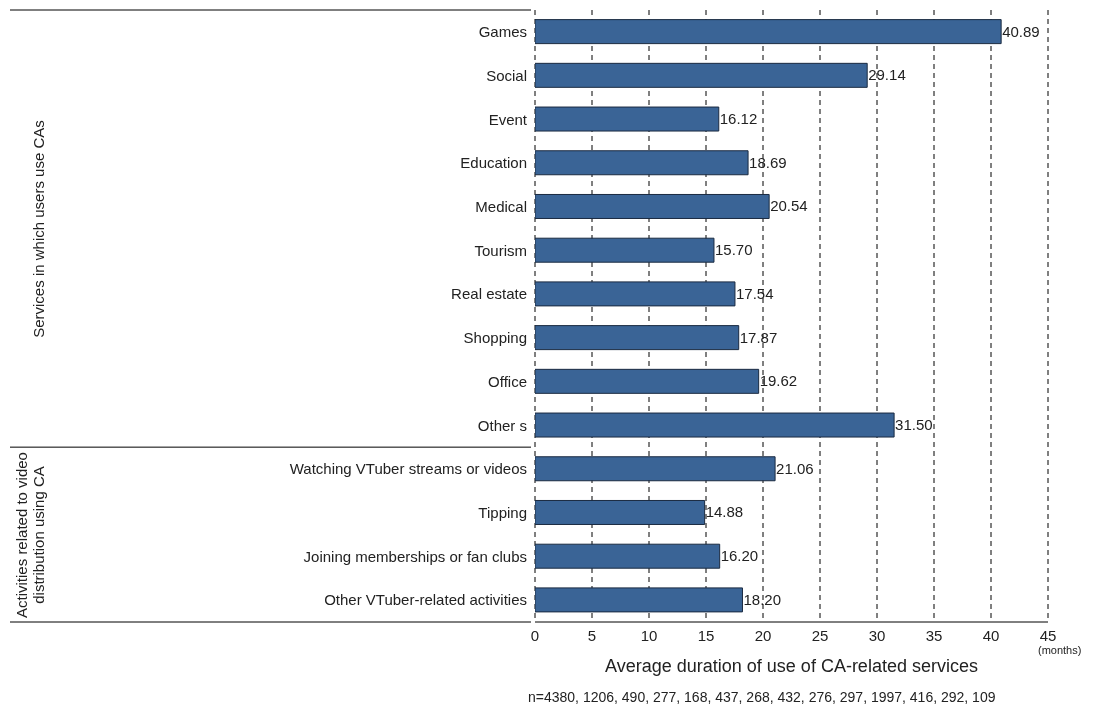 The width and height of the screenshot is (1097, 712). Describe the element at coordinates (535, 635) in the screenshot. I see `x-tick-label: 0` at that location.